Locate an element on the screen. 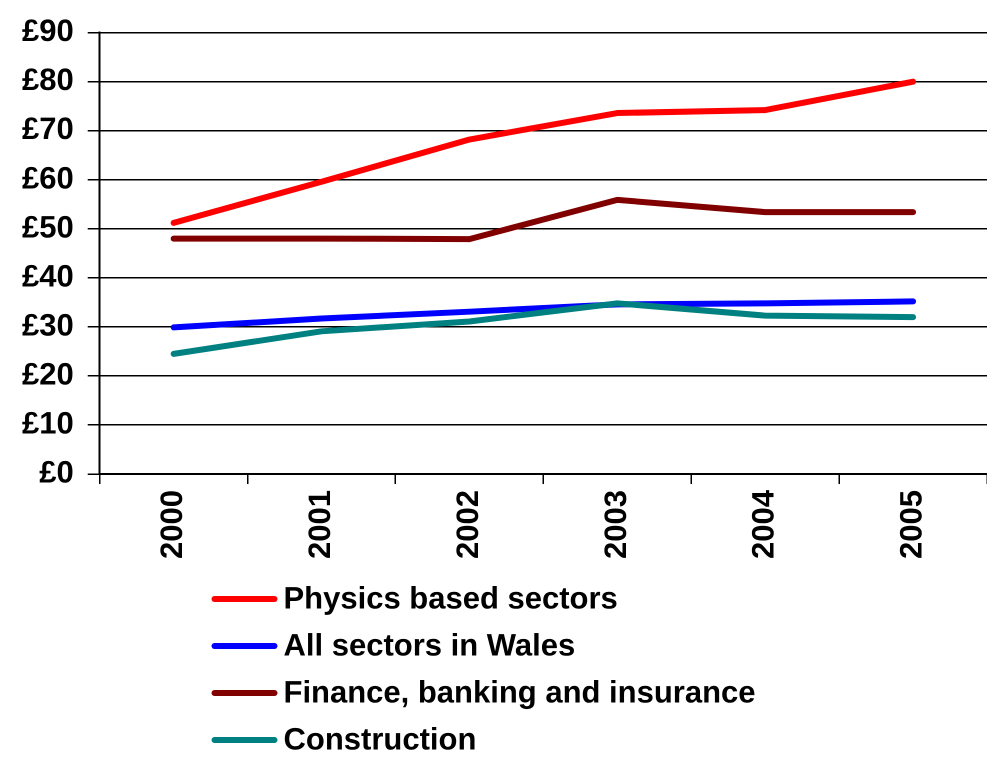 The image size is (987, 765). y-tick-label: £0 is located at coordinates (56, 472).